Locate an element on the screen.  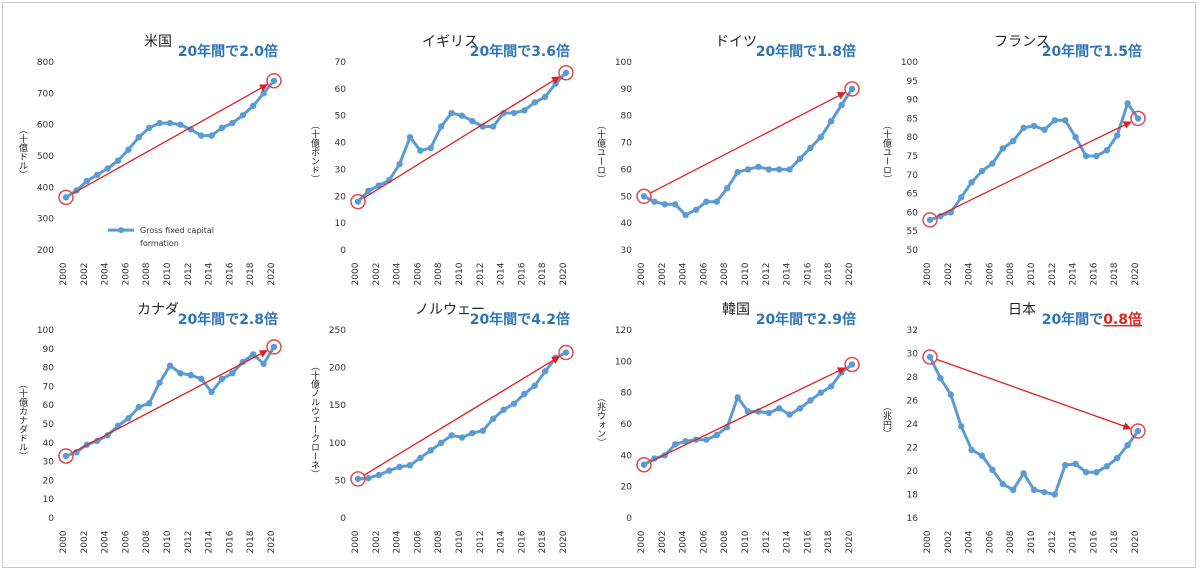
y-axis-label: （十億カナダドル） is located at coordinates (22, 420).